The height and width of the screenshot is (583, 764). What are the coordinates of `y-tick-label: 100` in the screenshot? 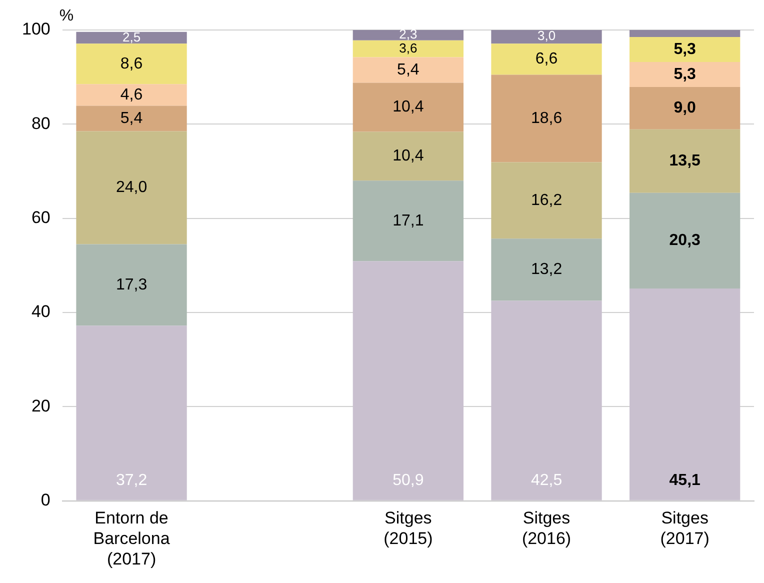 It's located at (36, 29).